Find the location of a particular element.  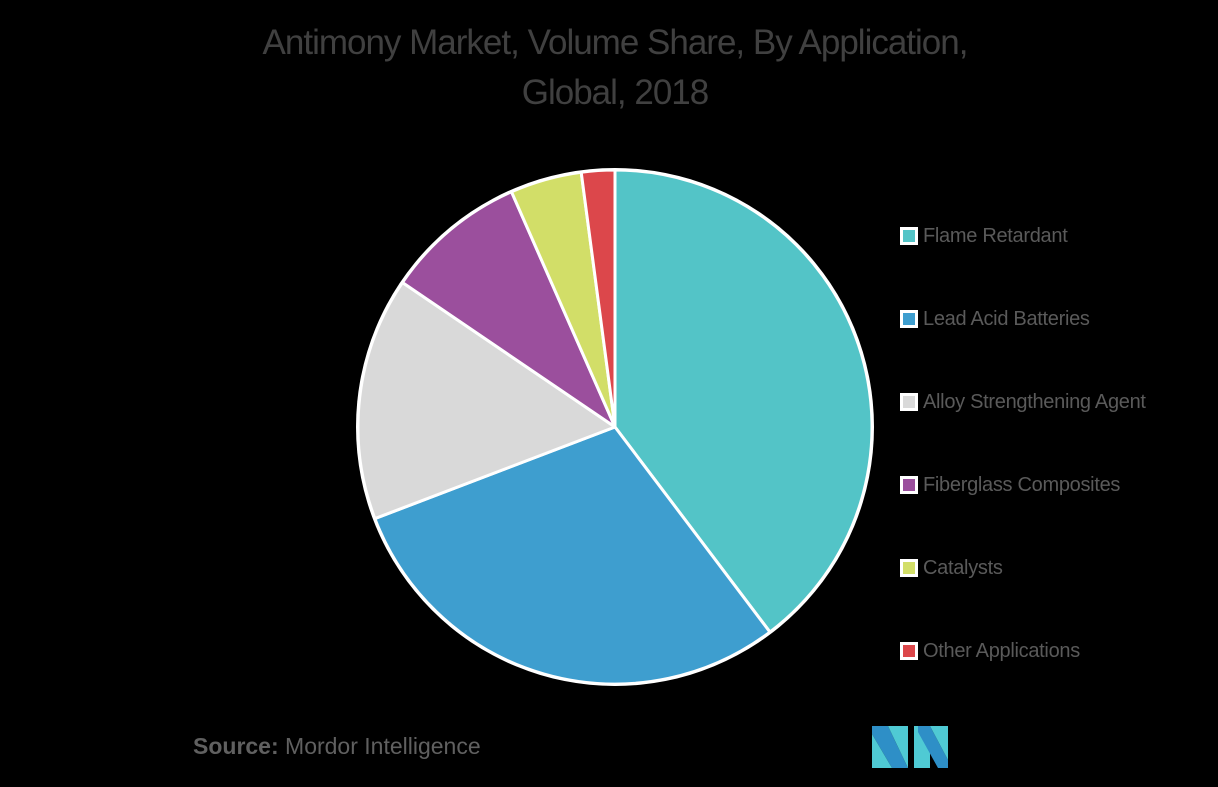

mordor-intelligence-logo-icon is located at coordinates (910, 747).